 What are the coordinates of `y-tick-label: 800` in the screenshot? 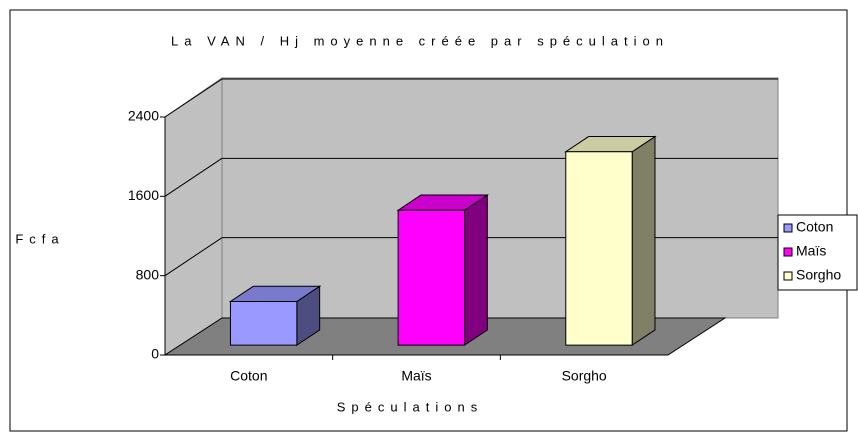 It's located at (148, 274).